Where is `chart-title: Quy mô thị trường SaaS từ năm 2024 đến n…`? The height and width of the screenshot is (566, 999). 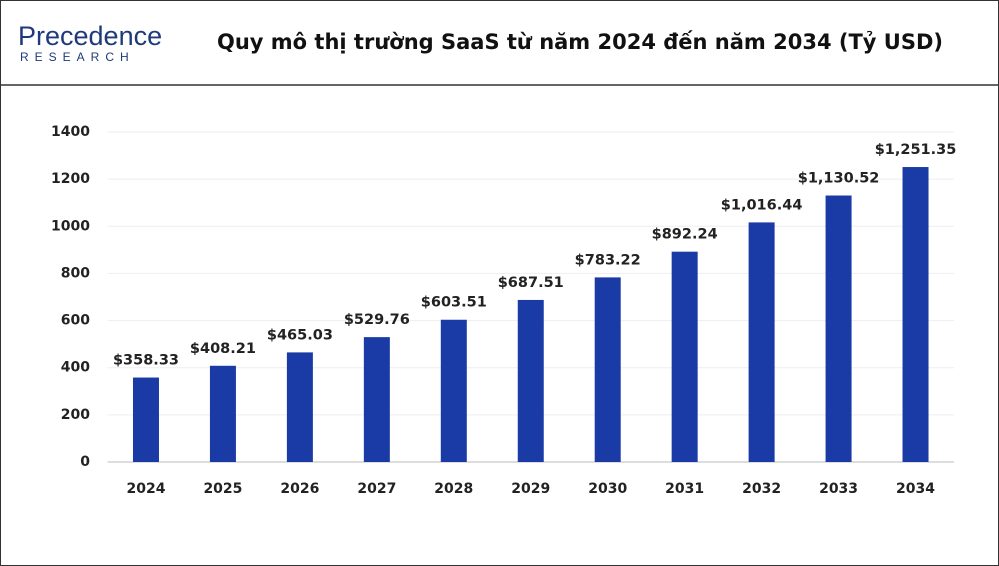 chart-title: Quy mô thị trường SaaS từ năm 2024 đến n… is located at coordinates (580, 42).